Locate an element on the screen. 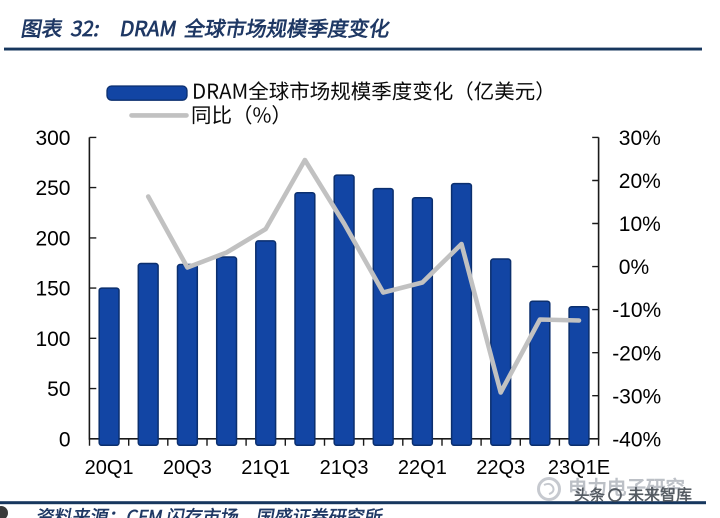 This screenshot has width=720, height=518. svg-text: -30% is located at coordinates (636, 396).